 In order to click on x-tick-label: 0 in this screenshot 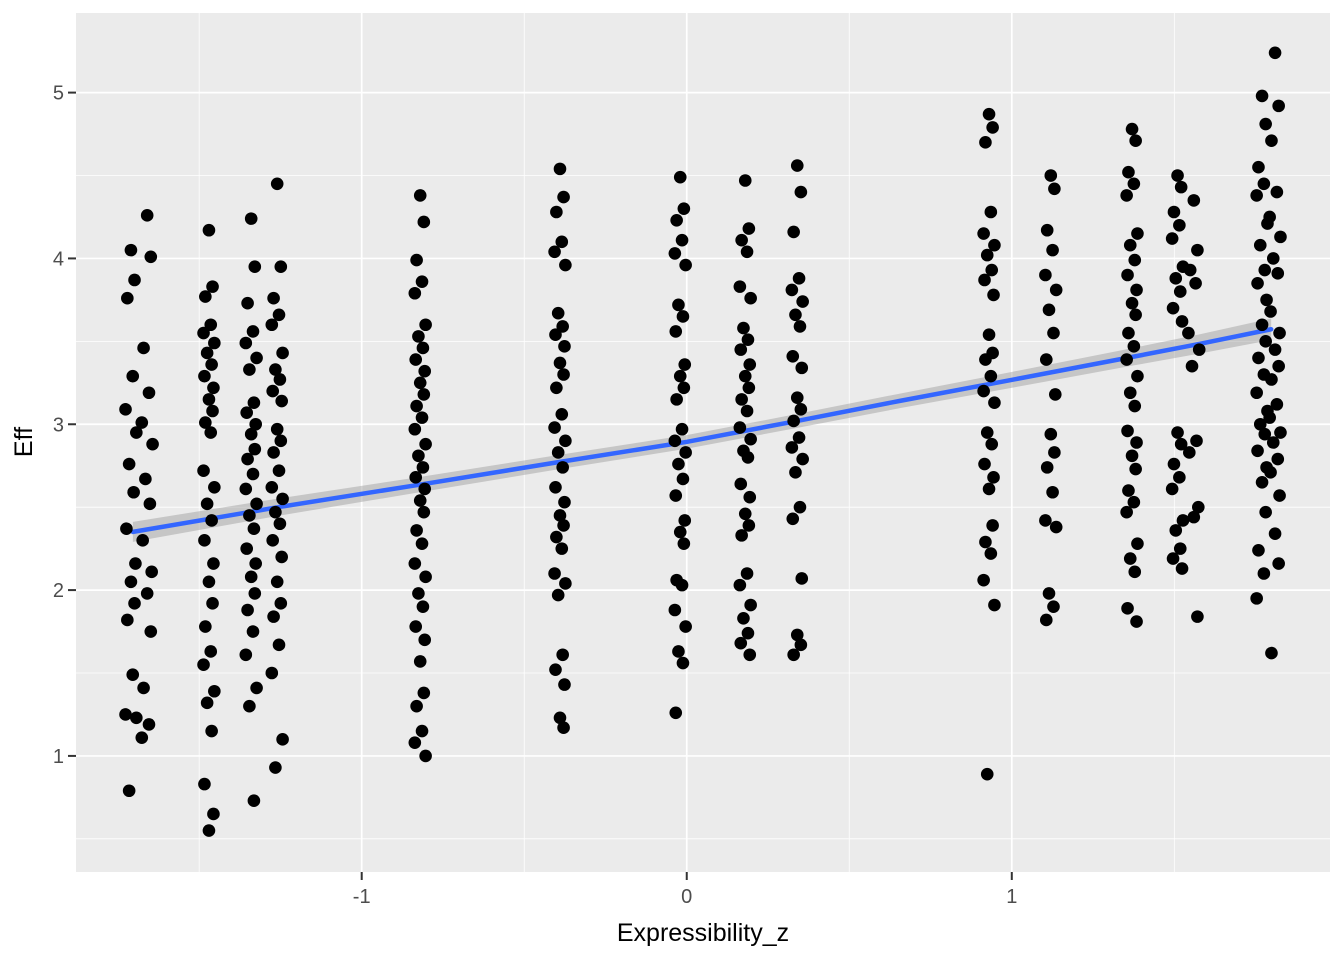, I will do `click(686, 897)`.